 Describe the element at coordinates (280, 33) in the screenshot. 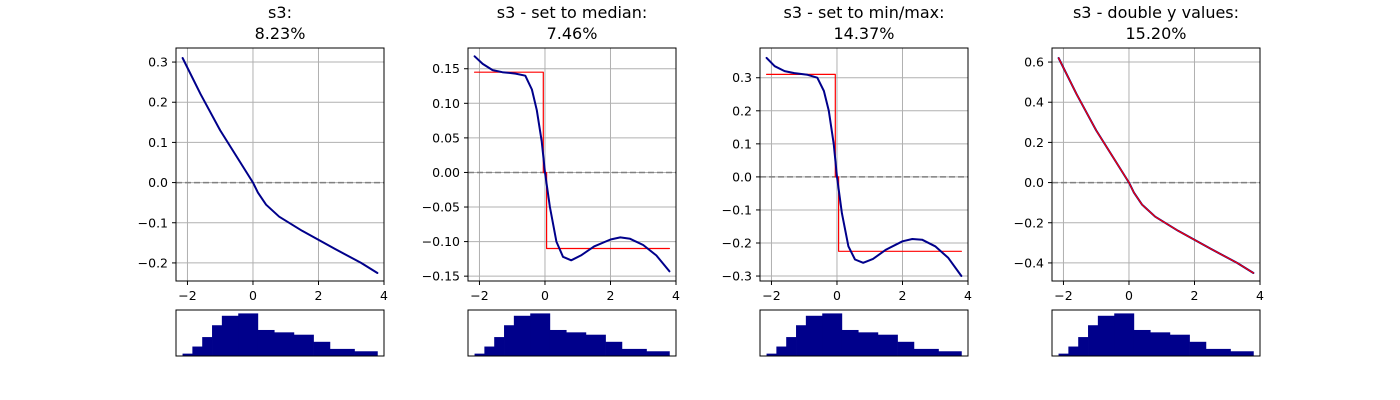

I see `chart-title-line: 8.23%` at that location.